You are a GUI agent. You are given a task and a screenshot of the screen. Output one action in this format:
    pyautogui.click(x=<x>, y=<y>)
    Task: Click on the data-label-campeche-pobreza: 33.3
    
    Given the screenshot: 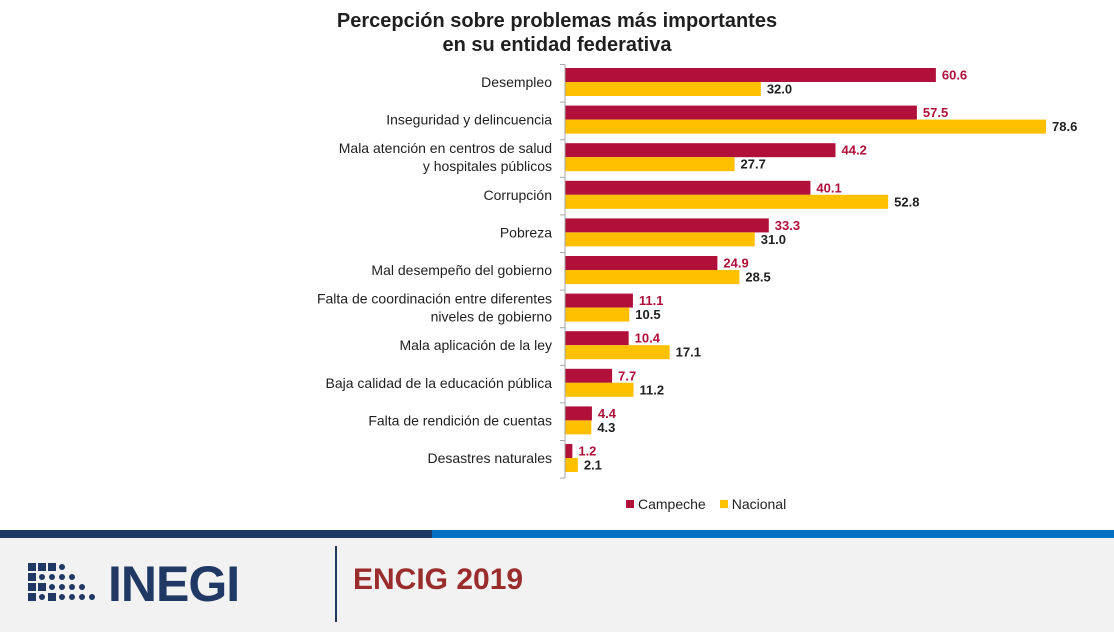 What is the action you would take?
    pyautogui.click(x=787, y=225)
    